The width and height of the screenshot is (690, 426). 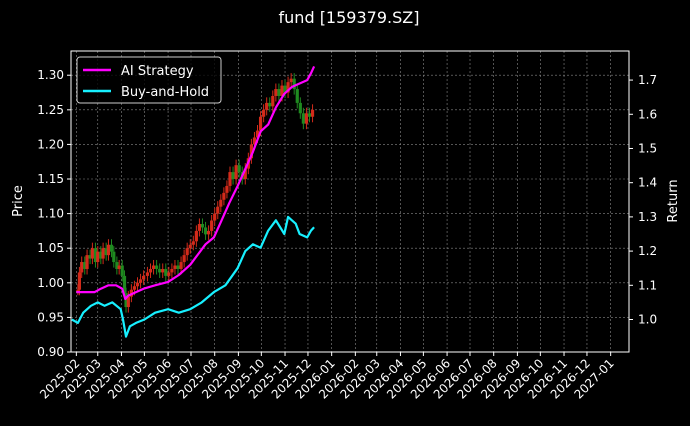 What do you see at coordinates (18, 201) in the screenshot?
I see `left-axis-label: Price` at bounding box center [18, 201].